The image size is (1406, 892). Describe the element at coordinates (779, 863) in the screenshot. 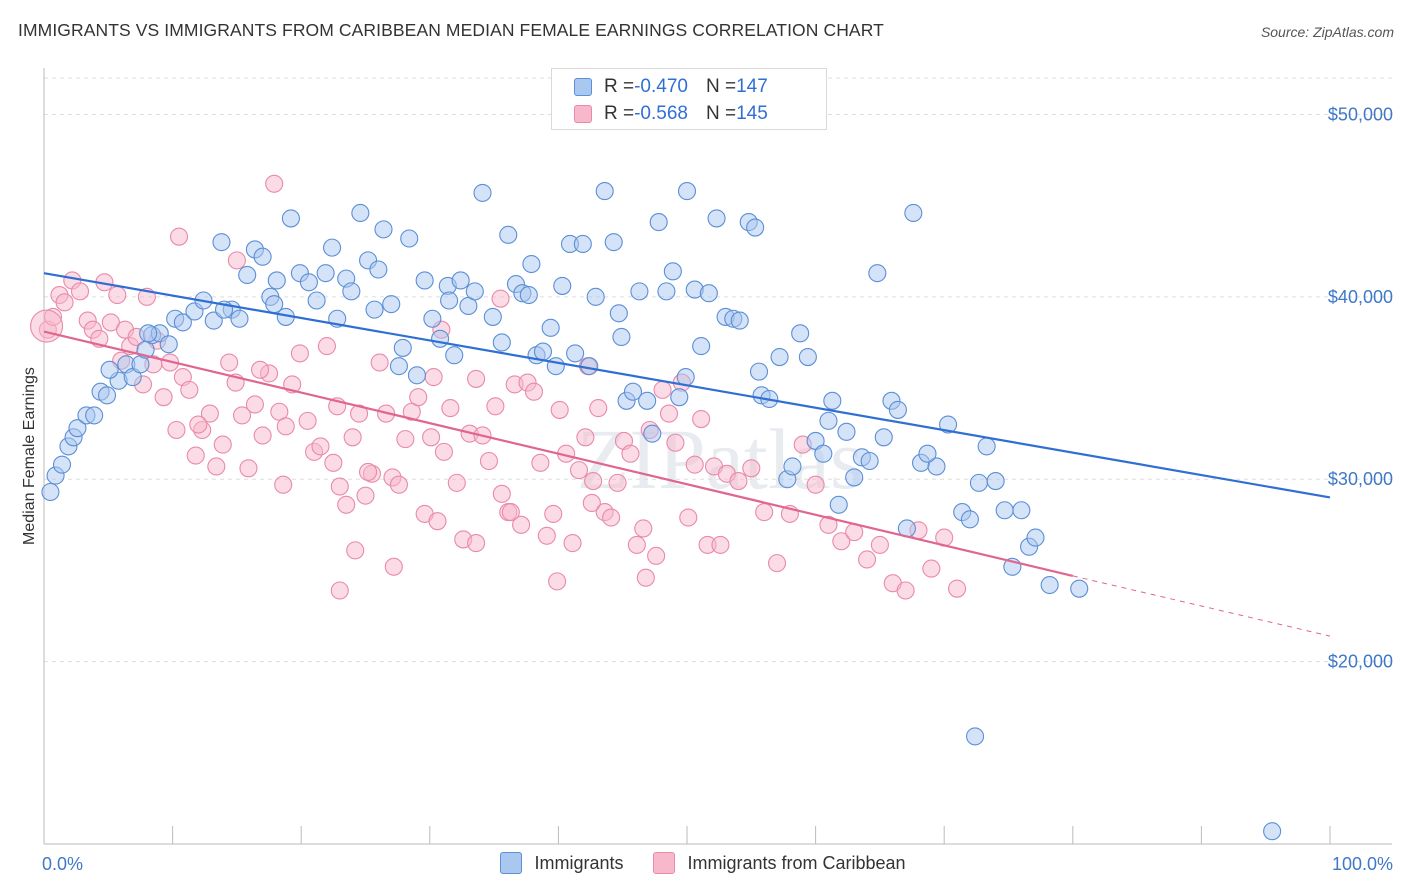

I see `legend-item-caribbean: Immigrants from Caribbean` at that location.